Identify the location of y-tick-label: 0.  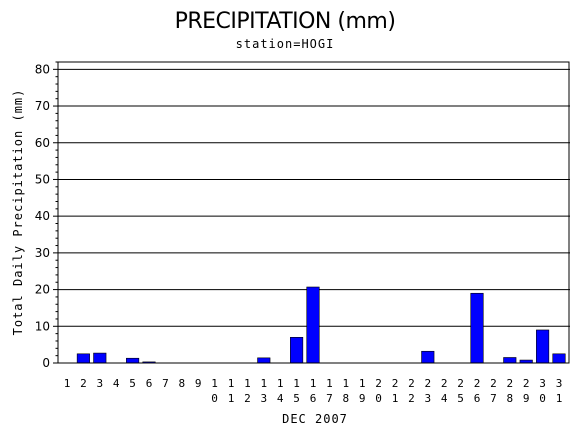
(46, 363).